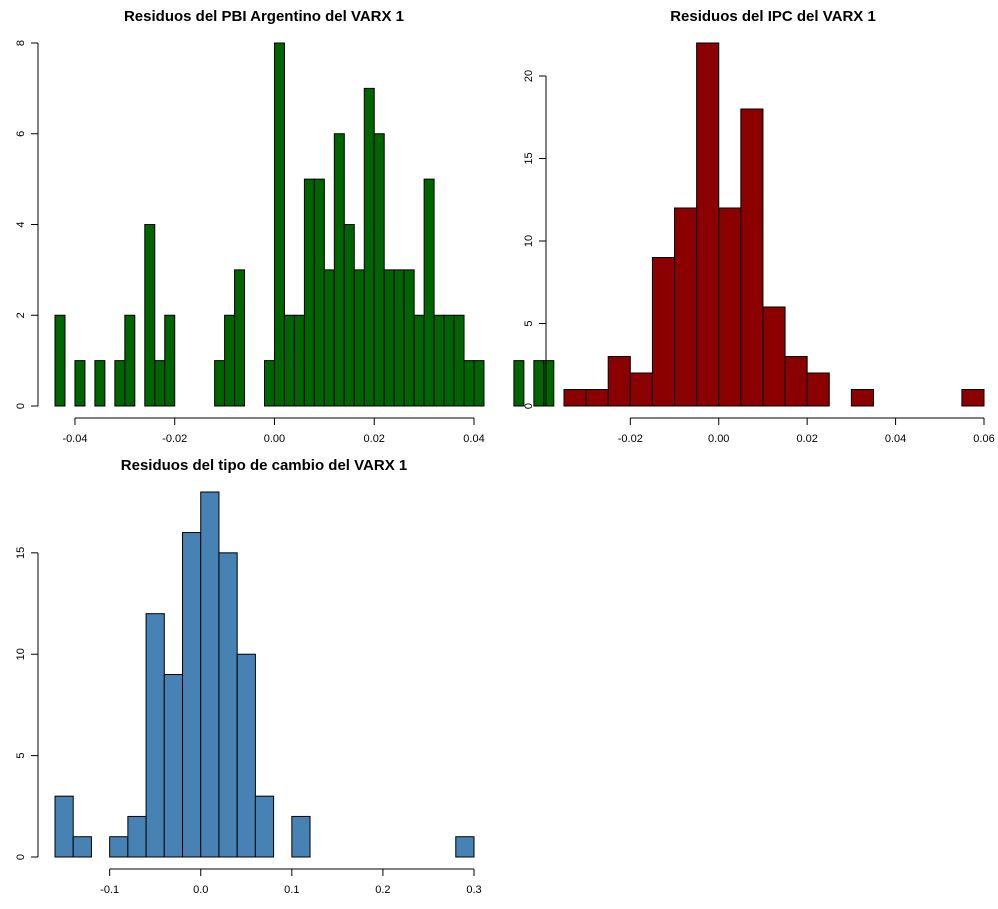 The width and height of the screenshot is (998, 909). I want to click on y-tick-label: 8, so click(21, 43).